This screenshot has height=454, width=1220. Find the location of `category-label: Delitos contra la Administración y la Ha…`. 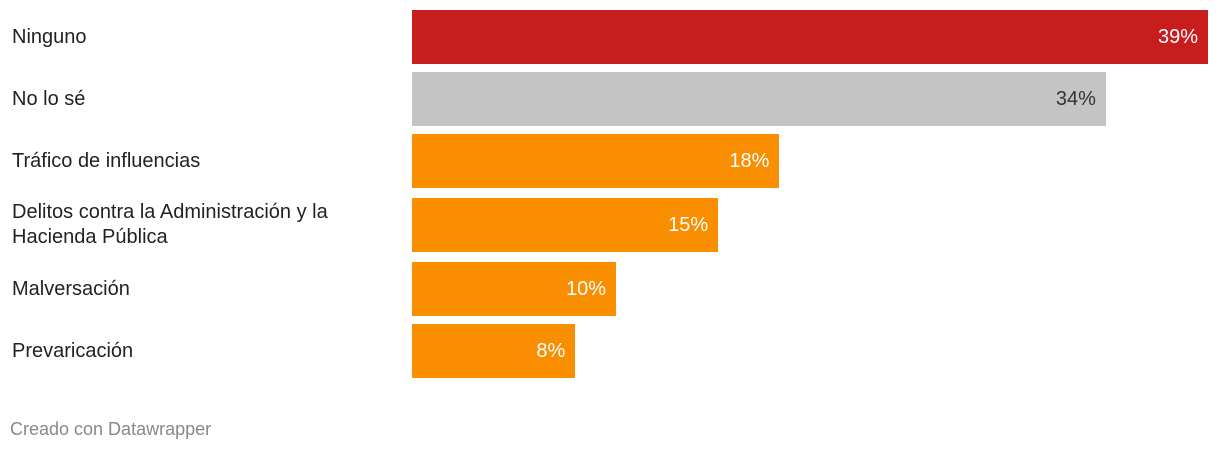

category-label: Delitos contra la Administración y la Ha… is located at coordinates (170, 224).